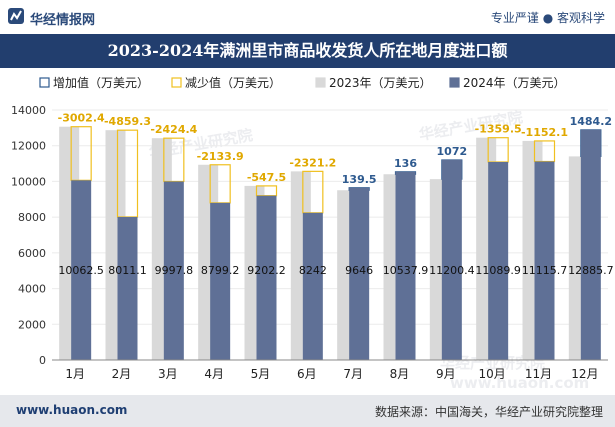 The width and height of the screenshot is (615, 427). What do you see at coordinates (406, 270) in the screenshot?
I see `value-label-2024: 10537.9` at bounding box center [406, 270].